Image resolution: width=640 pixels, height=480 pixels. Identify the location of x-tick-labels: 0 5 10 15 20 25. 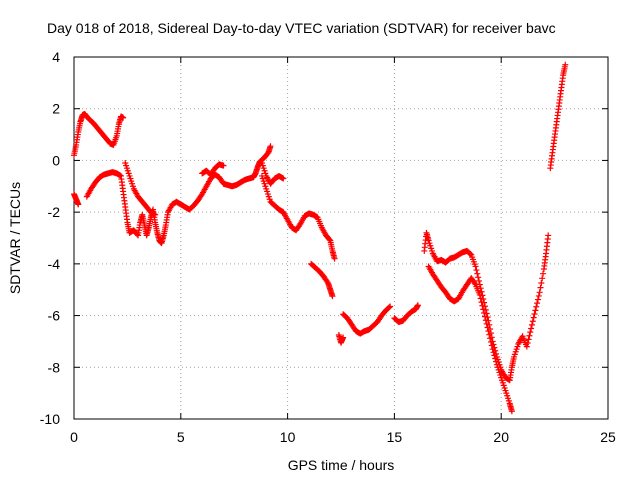
(343, 437).